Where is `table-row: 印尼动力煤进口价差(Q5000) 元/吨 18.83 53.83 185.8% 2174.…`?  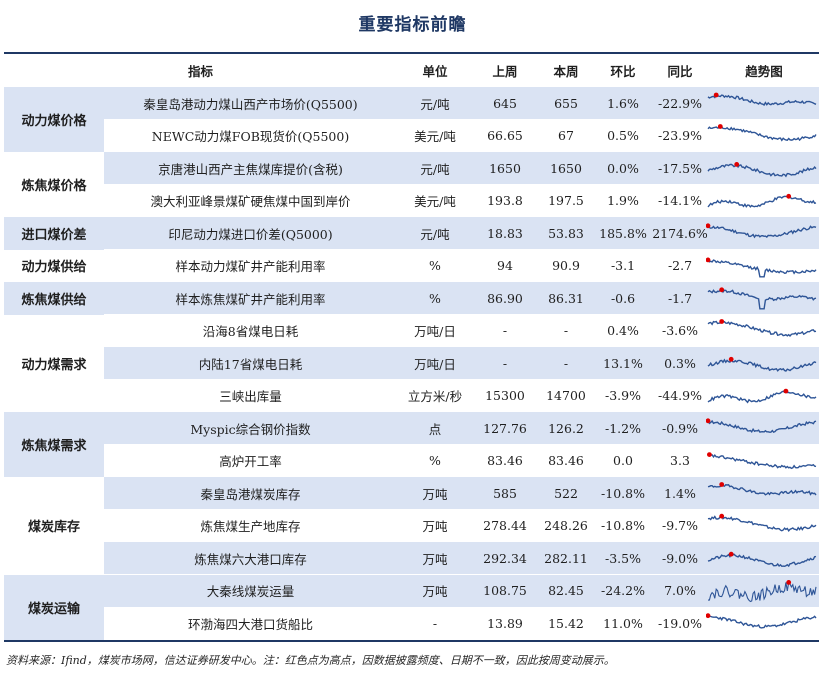
table-row: 印尼动力煤进口价差(Q5000) 元/吨 18.83 53.83 185.8% 2174.… is located at coordinates (461, 233).